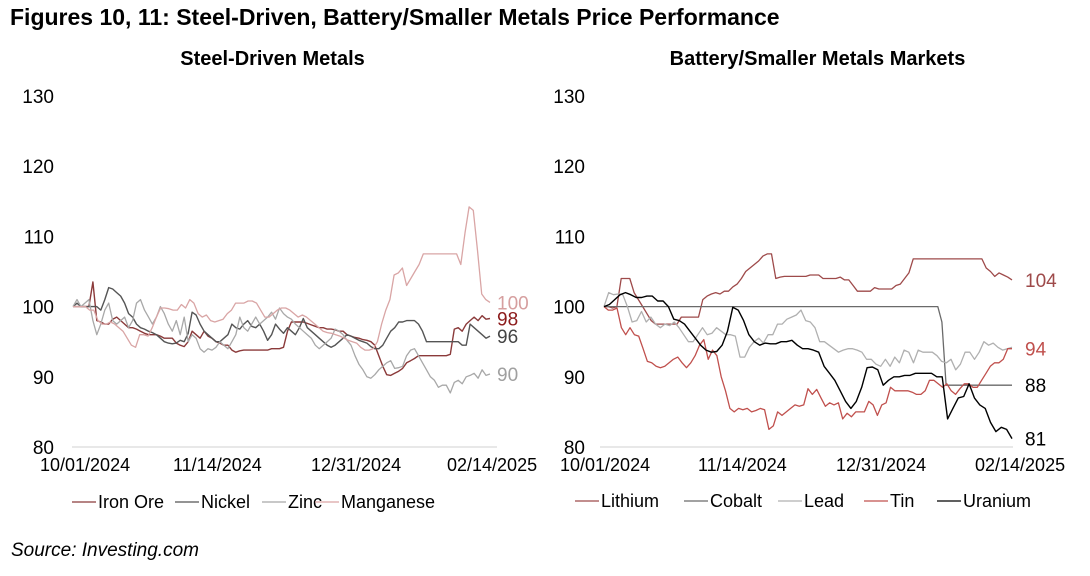 This screenshot has height=576, width=1090. What do you see at coordinates (282, 278) in the screenshot?
I see `series-line-manganese` at bounding box center [282, 278].